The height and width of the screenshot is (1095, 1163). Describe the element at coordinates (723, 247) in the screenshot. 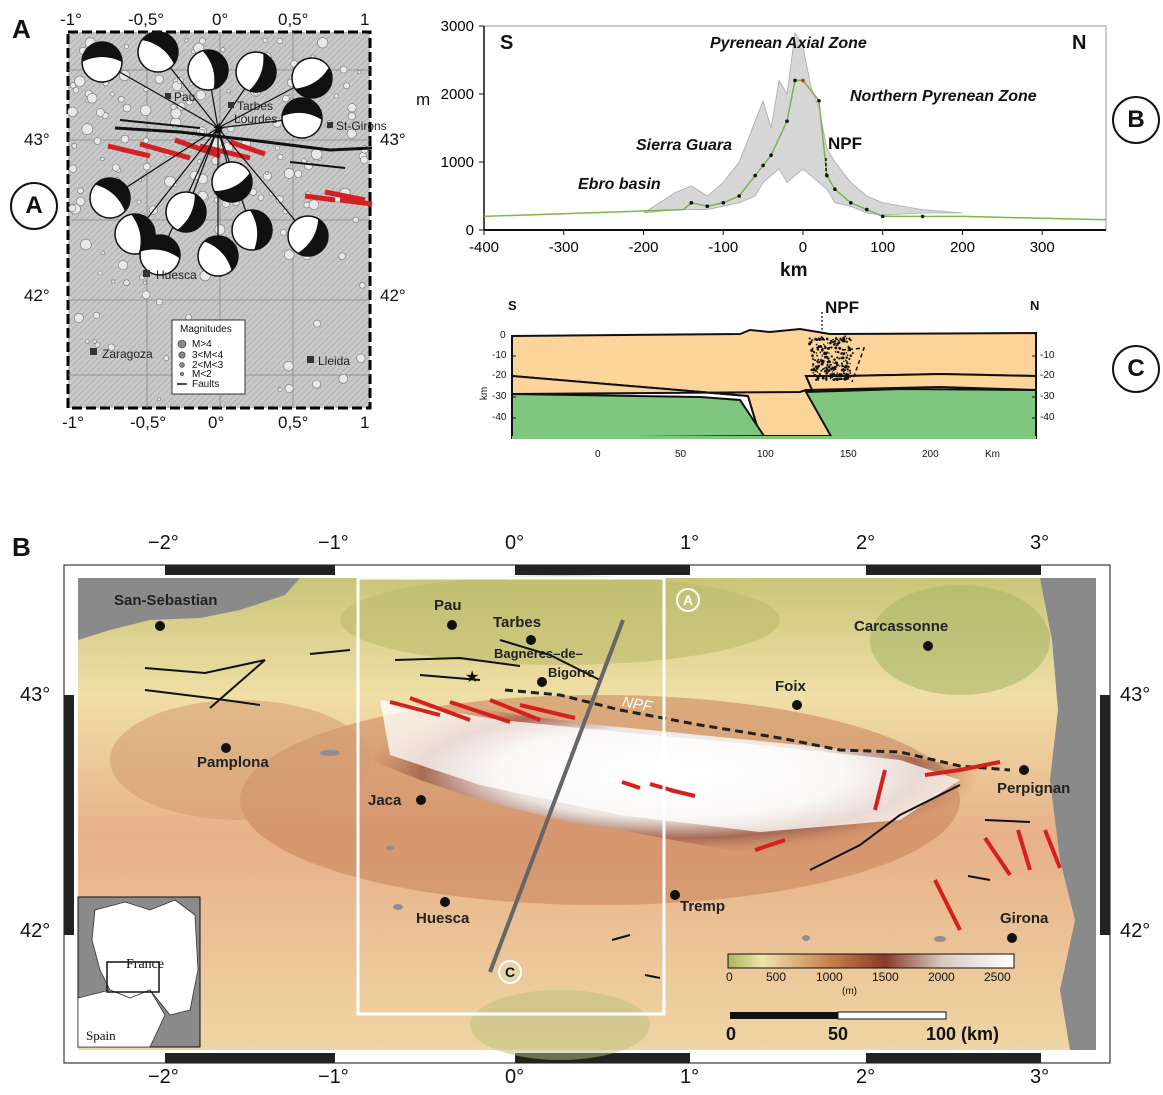

I see `x-tick-label: -100` at that location.